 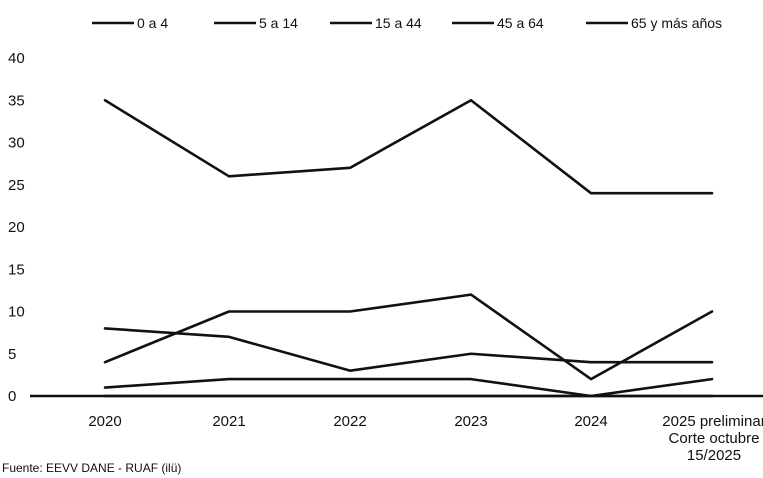 What do you see at coordinates (16, 58) in the screenshot?
I see `y-tick-label: 40` at bounding box center [16, 58].